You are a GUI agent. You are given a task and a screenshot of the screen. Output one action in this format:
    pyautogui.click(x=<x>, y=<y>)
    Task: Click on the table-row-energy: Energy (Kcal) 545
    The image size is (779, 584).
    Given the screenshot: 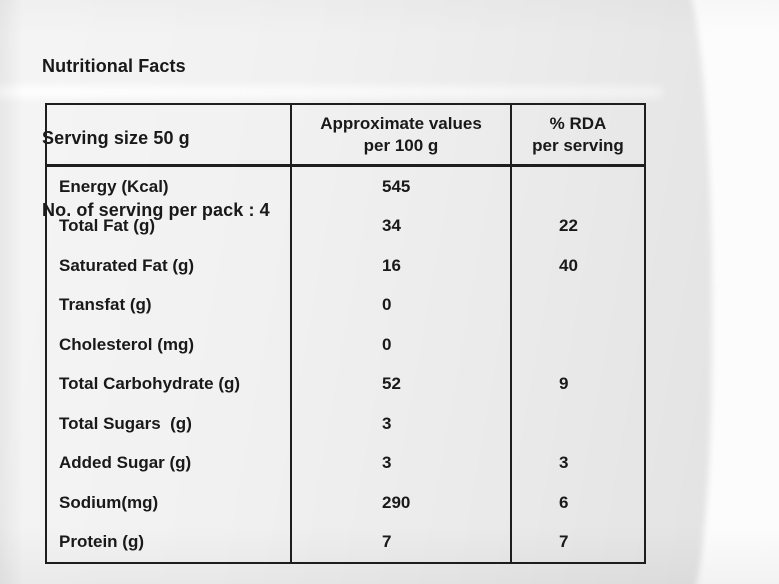 What is the action you would take?
    pyautogui.click(x=345, y=187)
    